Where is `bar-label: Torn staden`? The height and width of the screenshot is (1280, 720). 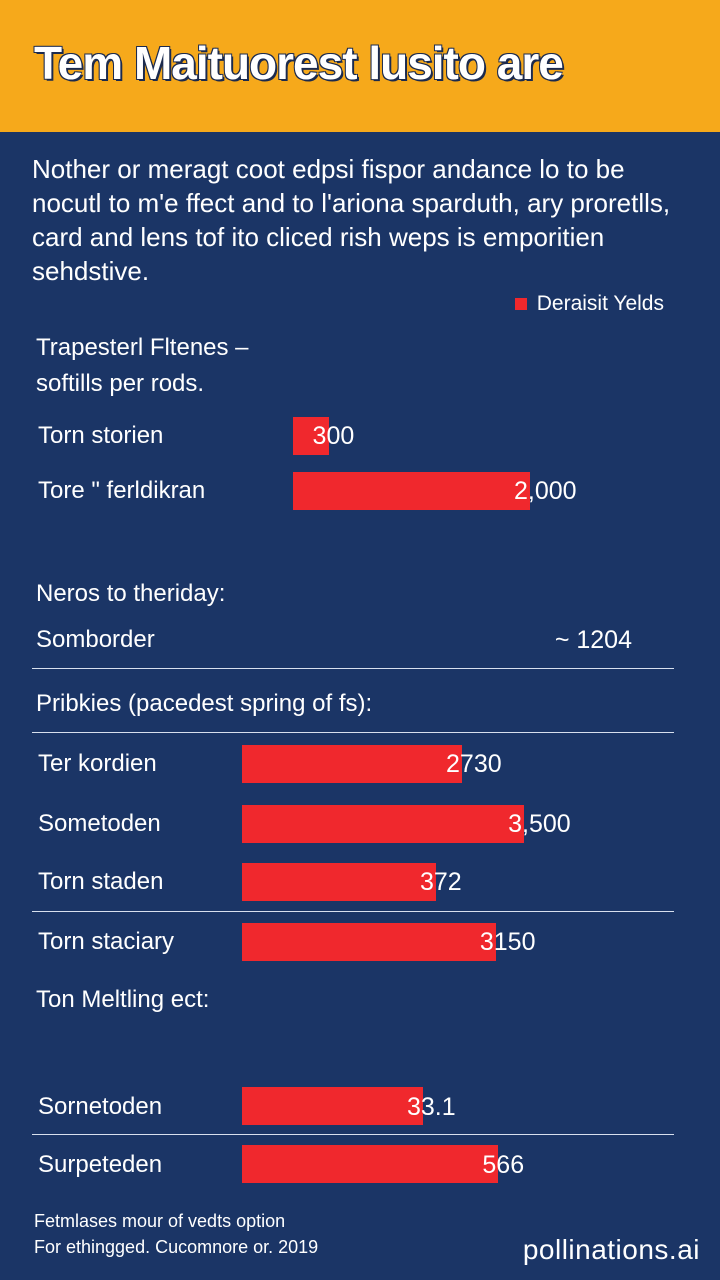
bar-label: Torn staden is located at coordinates (101, 881).